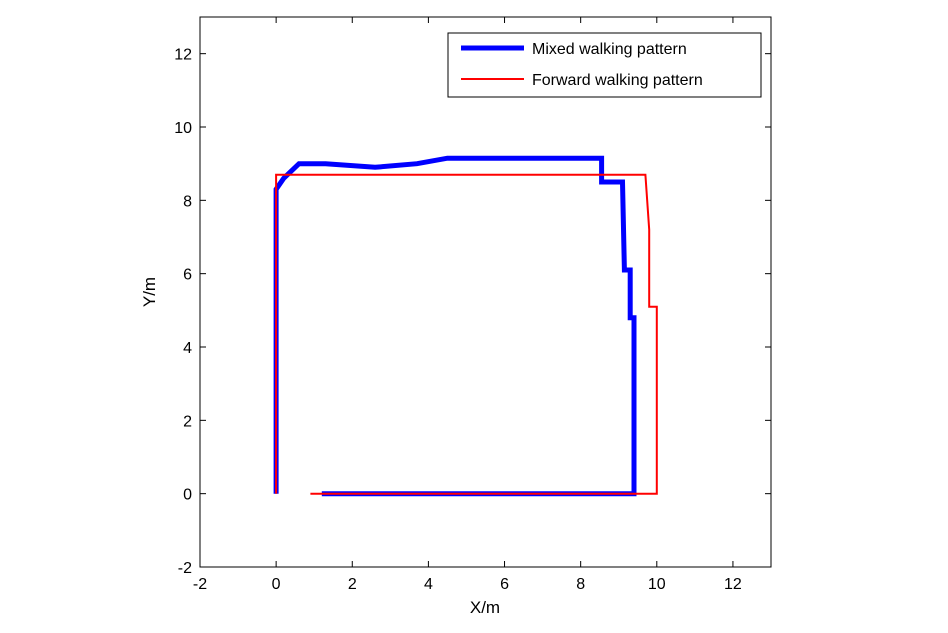  I want to click on legend-label-mixed: Mixed walking pattern, so click(609, 49).